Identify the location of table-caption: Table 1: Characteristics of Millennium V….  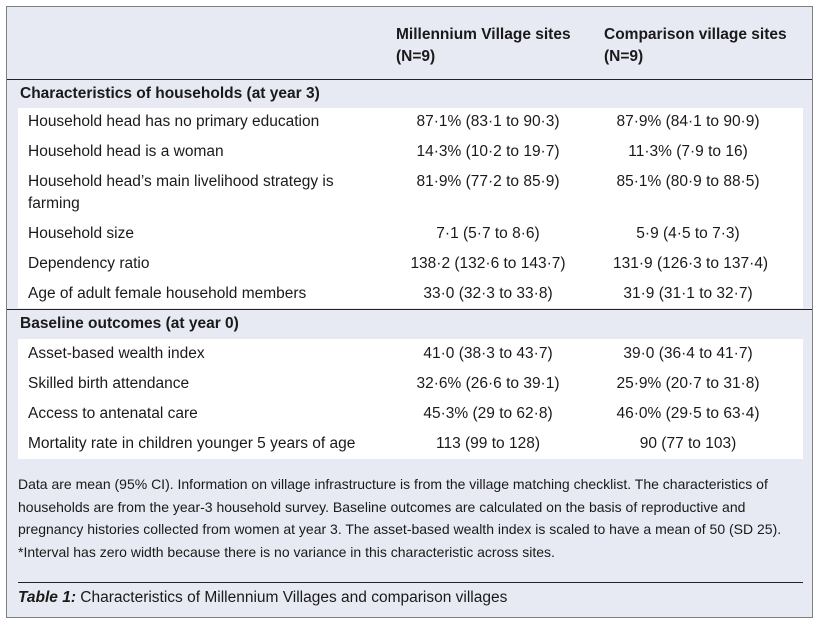
(262, 598).